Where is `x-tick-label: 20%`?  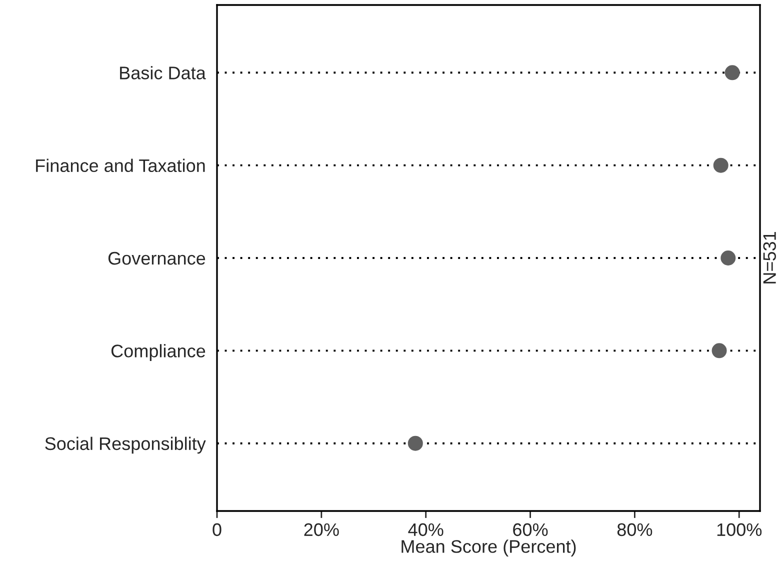
x-tick-label: 20% is located at coordinates (321, 529).